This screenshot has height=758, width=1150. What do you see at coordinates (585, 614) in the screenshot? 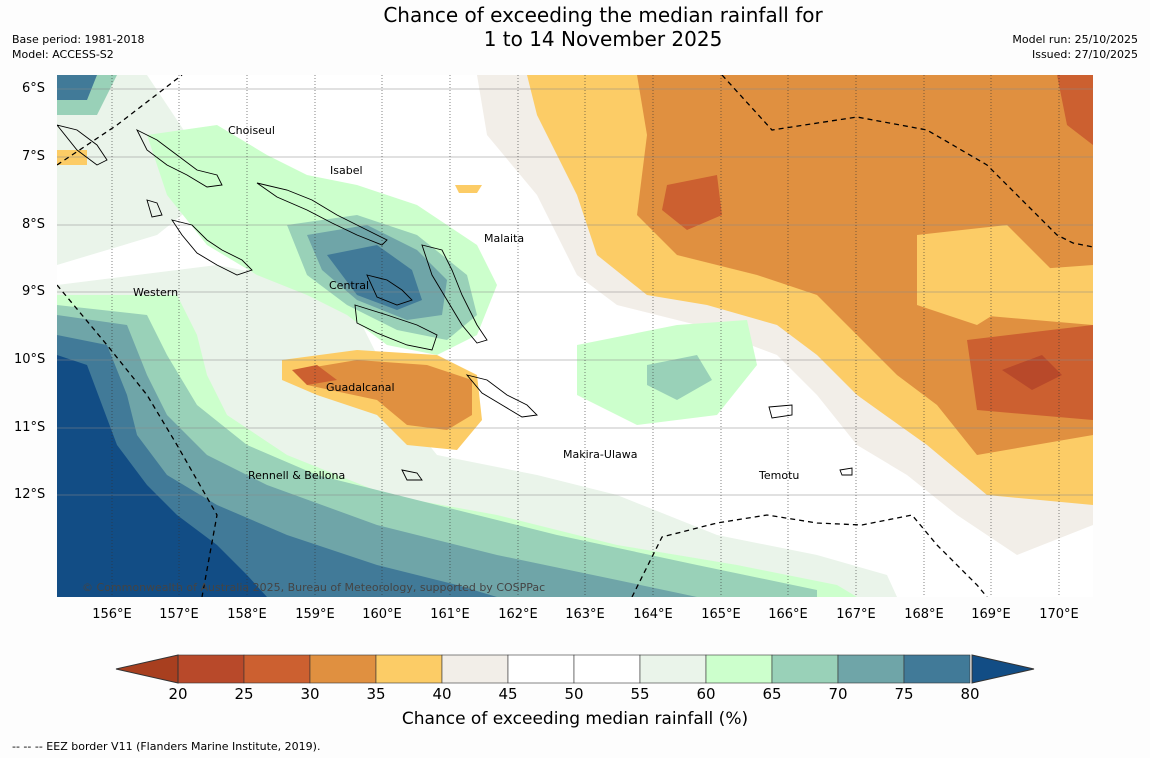
I see `lon-label: 163°E` at bounding box center [585, 614].